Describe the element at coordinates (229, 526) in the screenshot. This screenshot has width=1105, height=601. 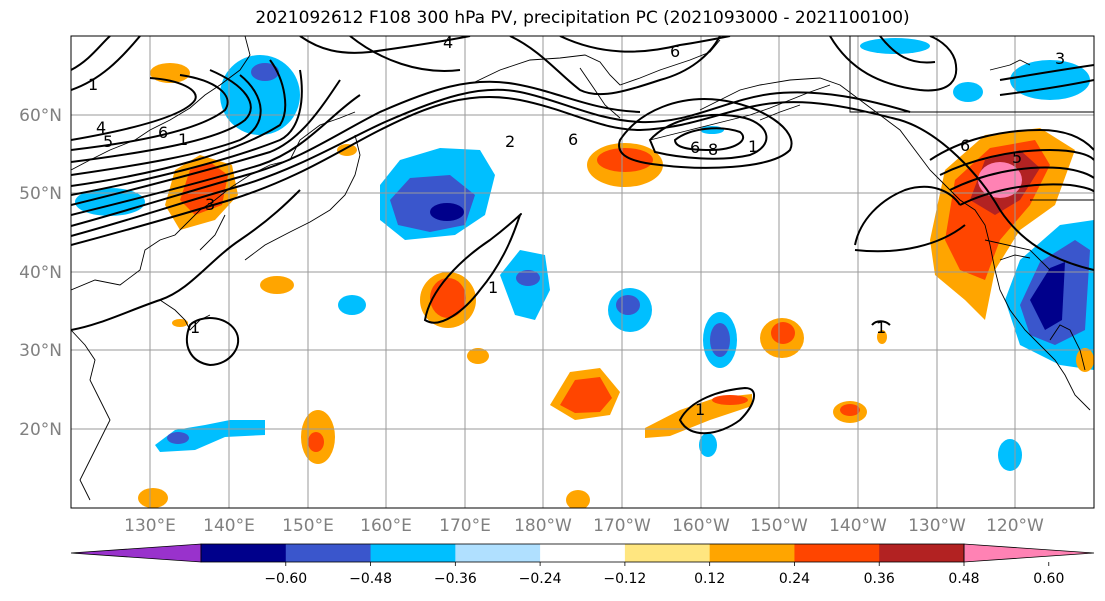
I see `lon-label: 140°E` at that location.